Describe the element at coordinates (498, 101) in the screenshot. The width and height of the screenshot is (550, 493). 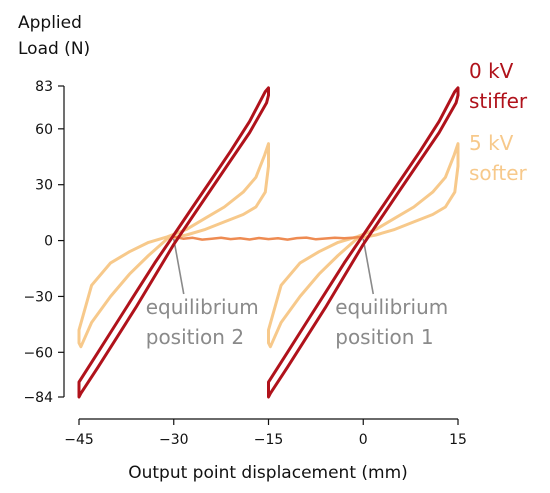
I see `legend-entry-line2: stiffer` at that location.